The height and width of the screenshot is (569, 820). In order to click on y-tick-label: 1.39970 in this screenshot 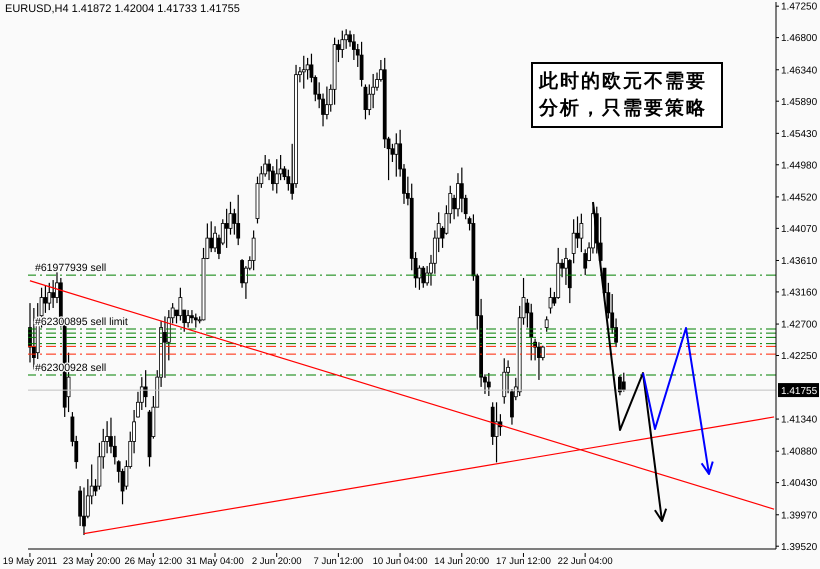, I will do `click(799, 516)`.